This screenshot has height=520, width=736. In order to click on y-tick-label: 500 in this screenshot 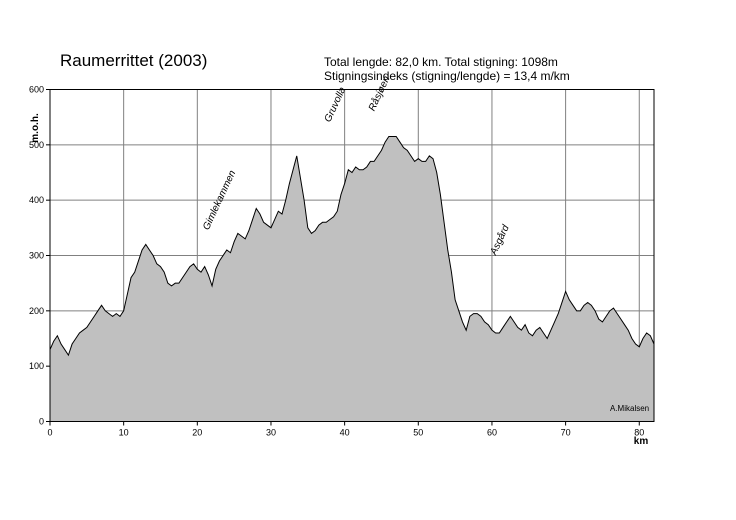, I will do `click(36, 145)`.